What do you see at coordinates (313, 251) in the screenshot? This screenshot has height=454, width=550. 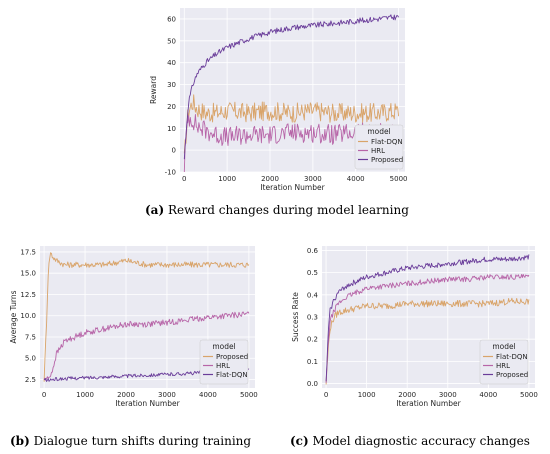 I see `y-tick-label: 0.6` at bounding box center [313, 251].